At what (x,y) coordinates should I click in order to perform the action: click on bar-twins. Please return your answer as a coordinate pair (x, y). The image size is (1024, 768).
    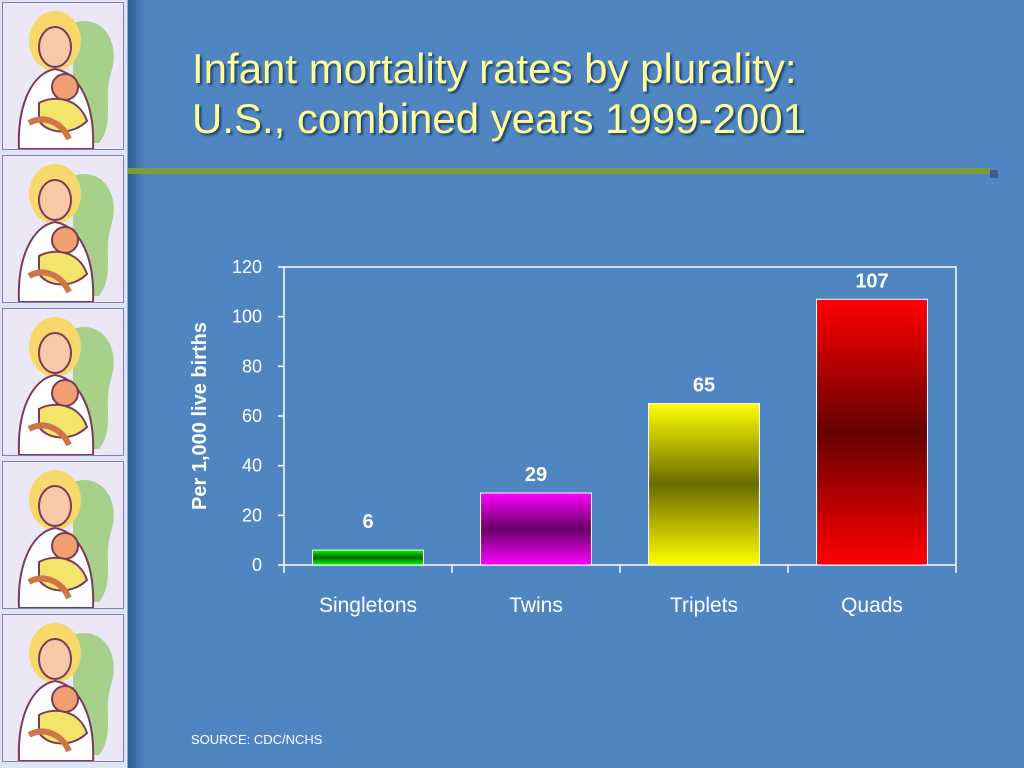
    Looking at the image, I should click on (536, 529).